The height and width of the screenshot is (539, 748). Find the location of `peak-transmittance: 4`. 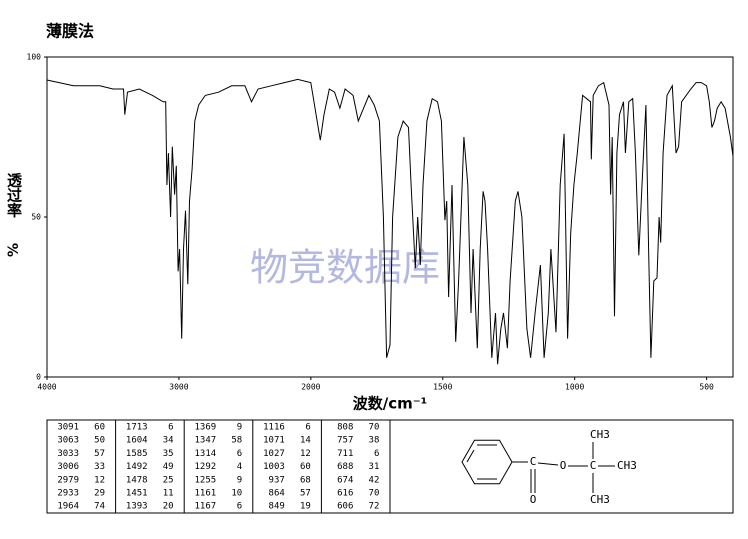

peak-transmittance: 4 is located at coordinates (239, 467).